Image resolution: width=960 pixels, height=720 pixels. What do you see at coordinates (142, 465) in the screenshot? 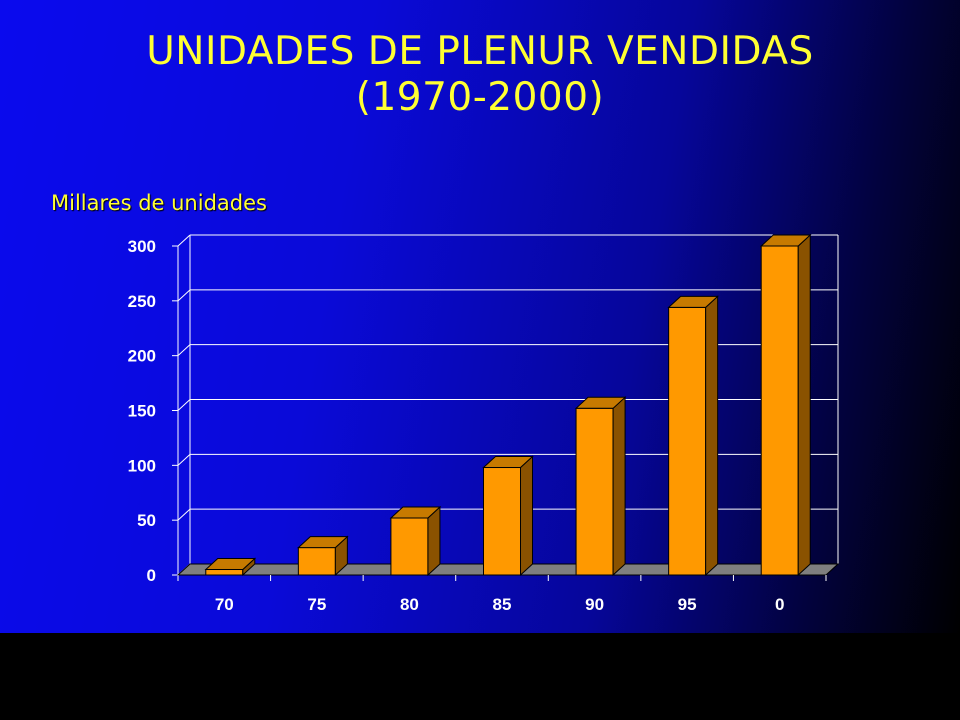
I see `y-tick-label: 100` at bounding box center [142, 465].